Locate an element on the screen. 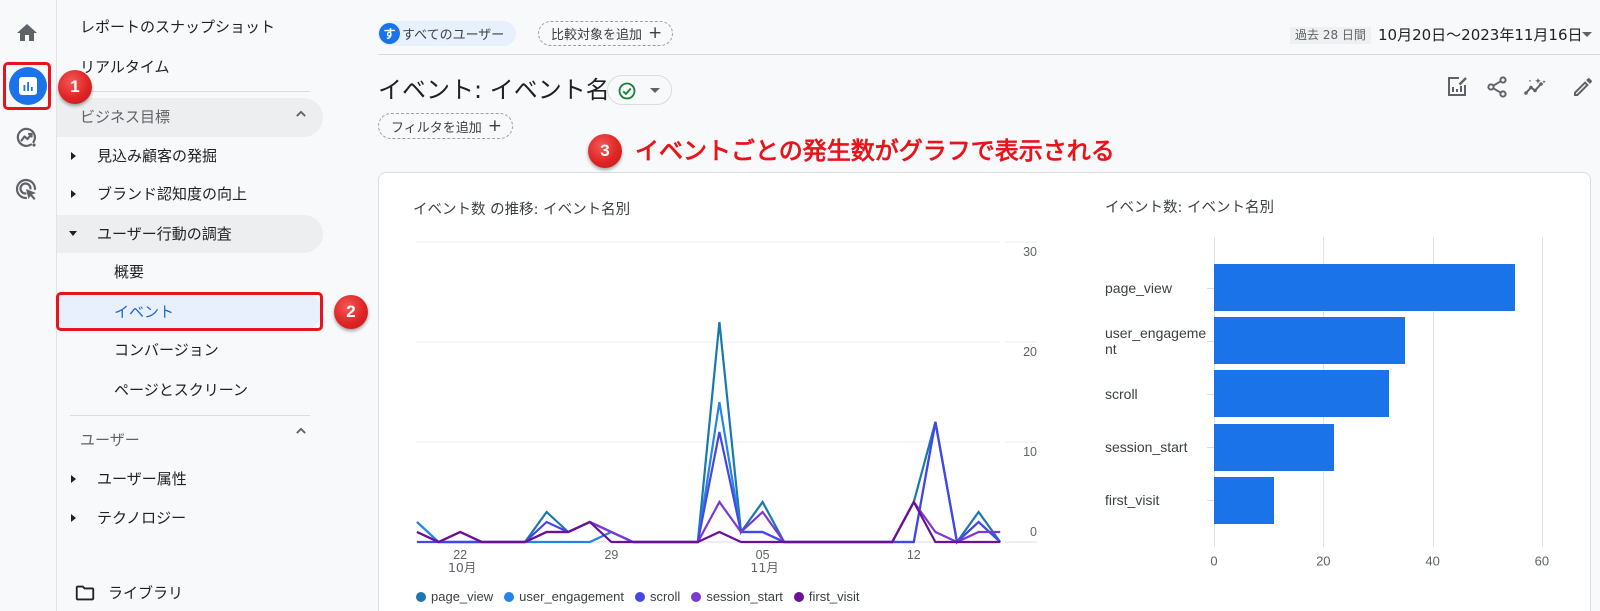 The image size is (1600, 611). series-line-page_view is located at coordinates (709, 433).